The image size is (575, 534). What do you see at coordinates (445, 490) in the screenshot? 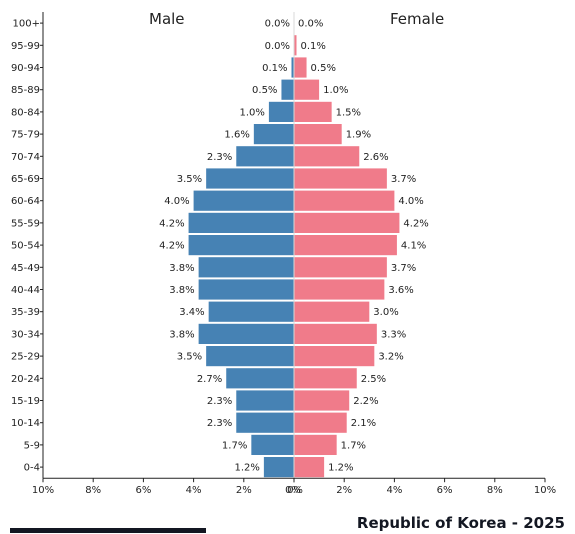
I see `x-tick-label-right-6: 6%` at bounding box center [445, 490].